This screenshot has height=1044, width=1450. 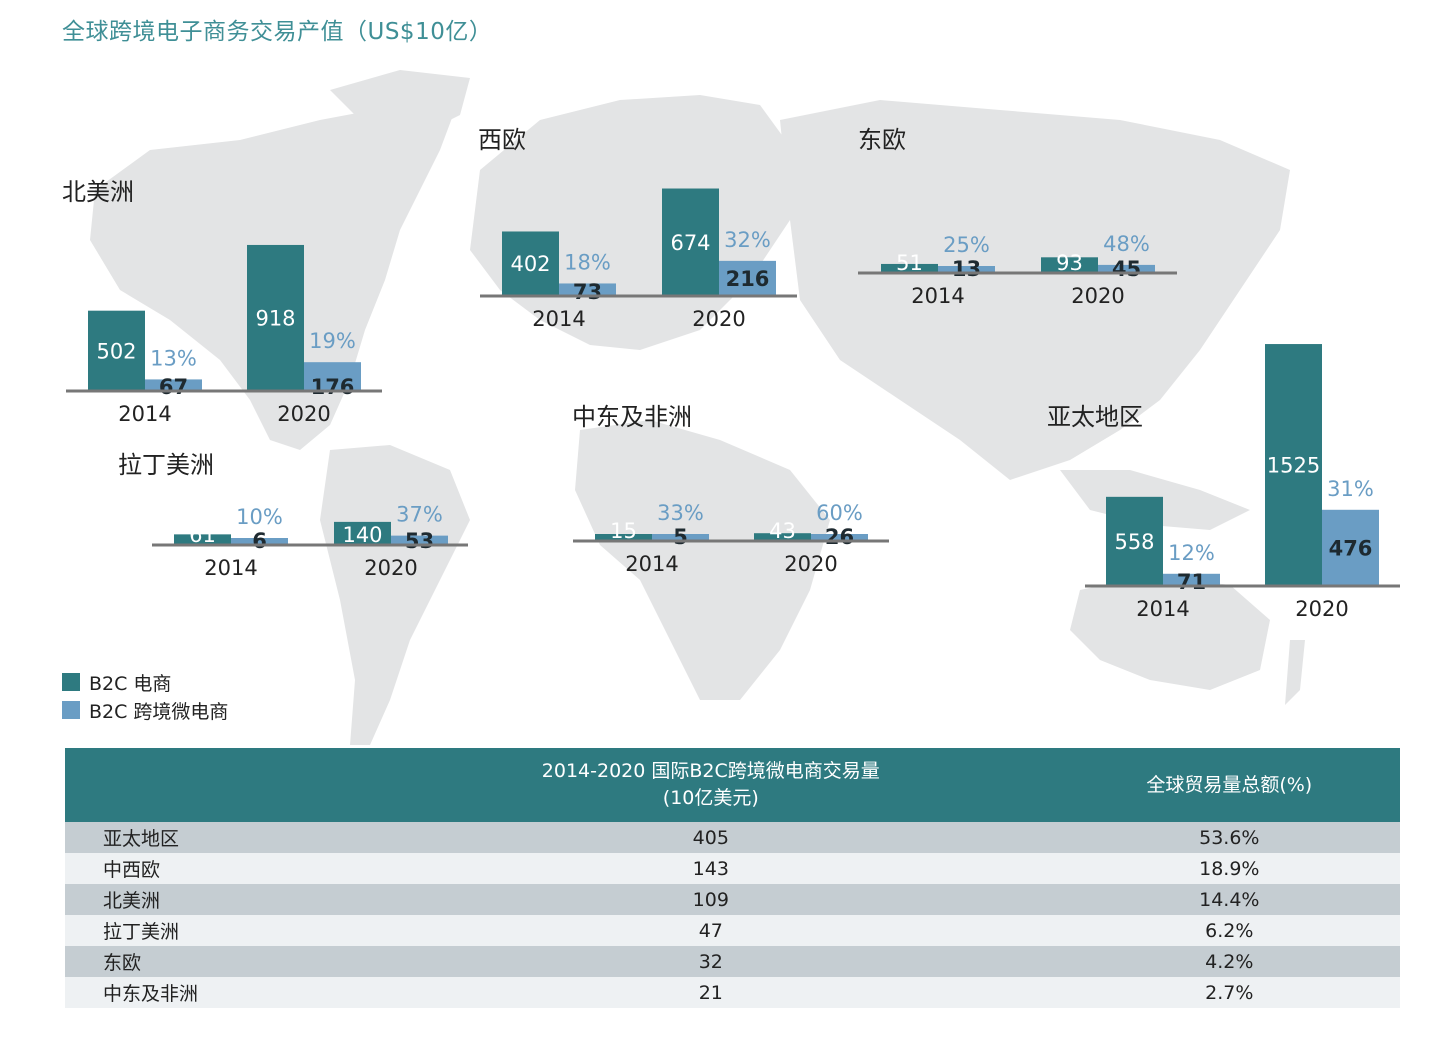 I want to click on asia-shape, so click(x=1035, y=290).